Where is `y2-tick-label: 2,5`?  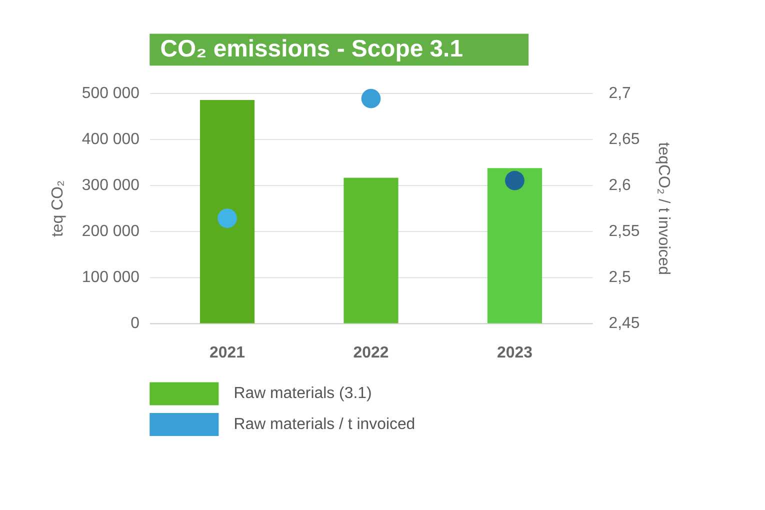 y2-tick-label: 2,5 is located at coordinates (620, 277).